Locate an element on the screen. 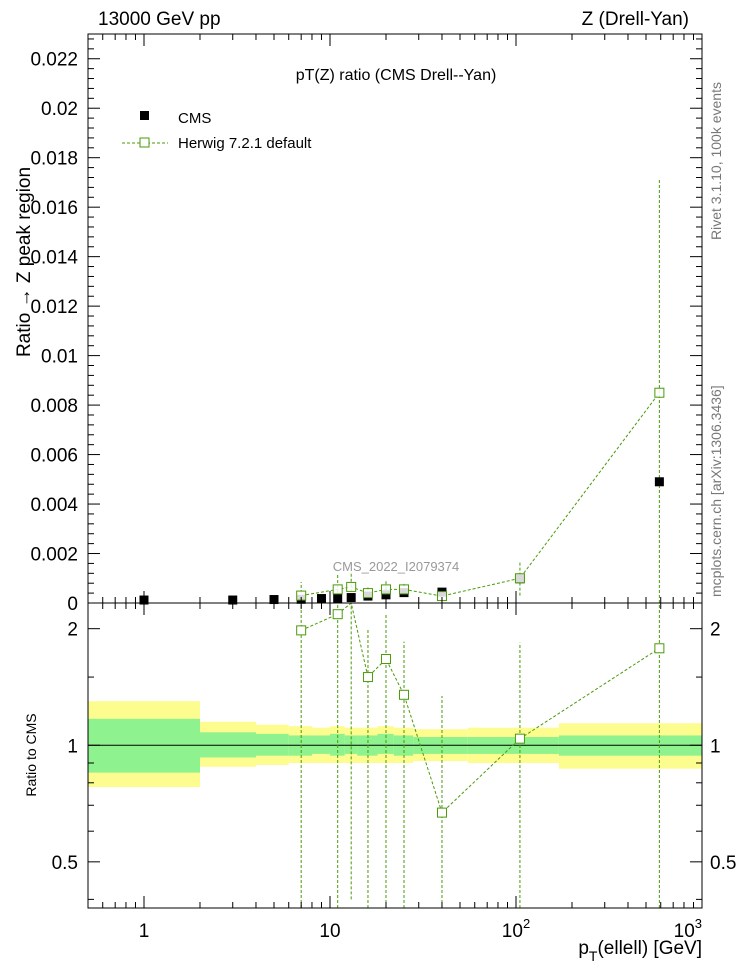  y-tick-label: 0.004 is located at coordinates (54, 505).